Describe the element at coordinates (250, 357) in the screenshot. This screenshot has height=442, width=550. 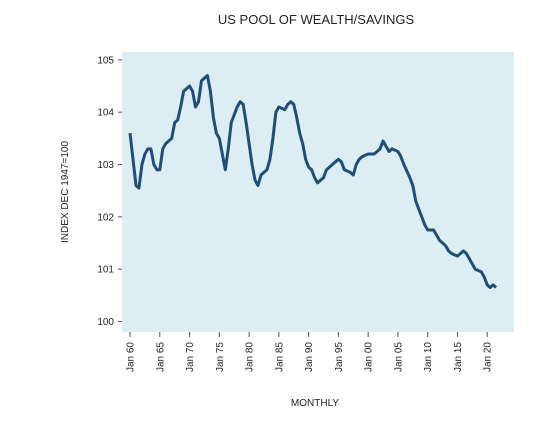
I see `x-tick-label: Jan 80` at that location.